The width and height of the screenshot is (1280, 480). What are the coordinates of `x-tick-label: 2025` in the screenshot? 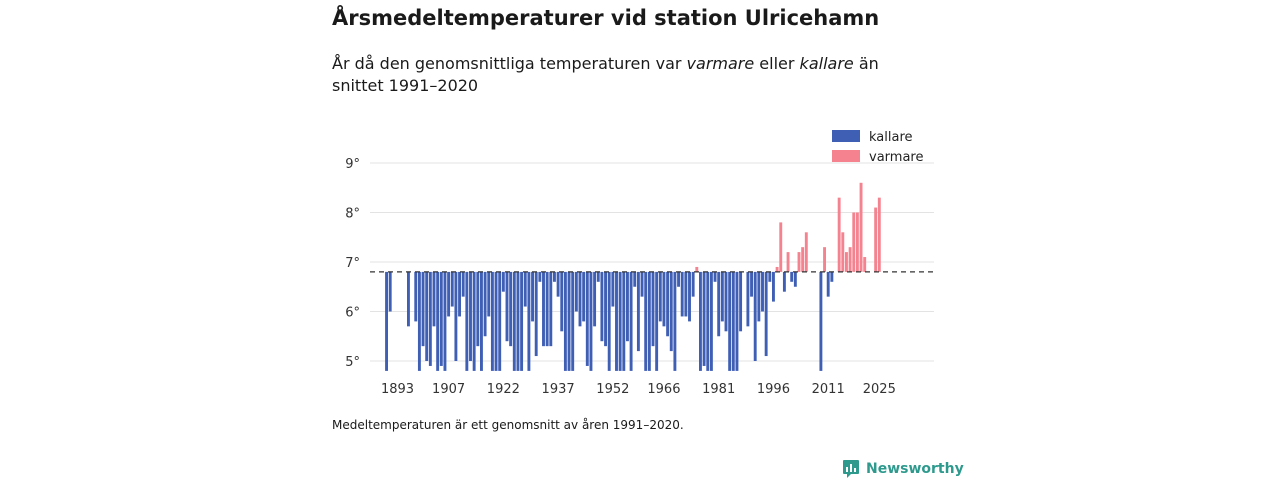 It's located at (879, 389).